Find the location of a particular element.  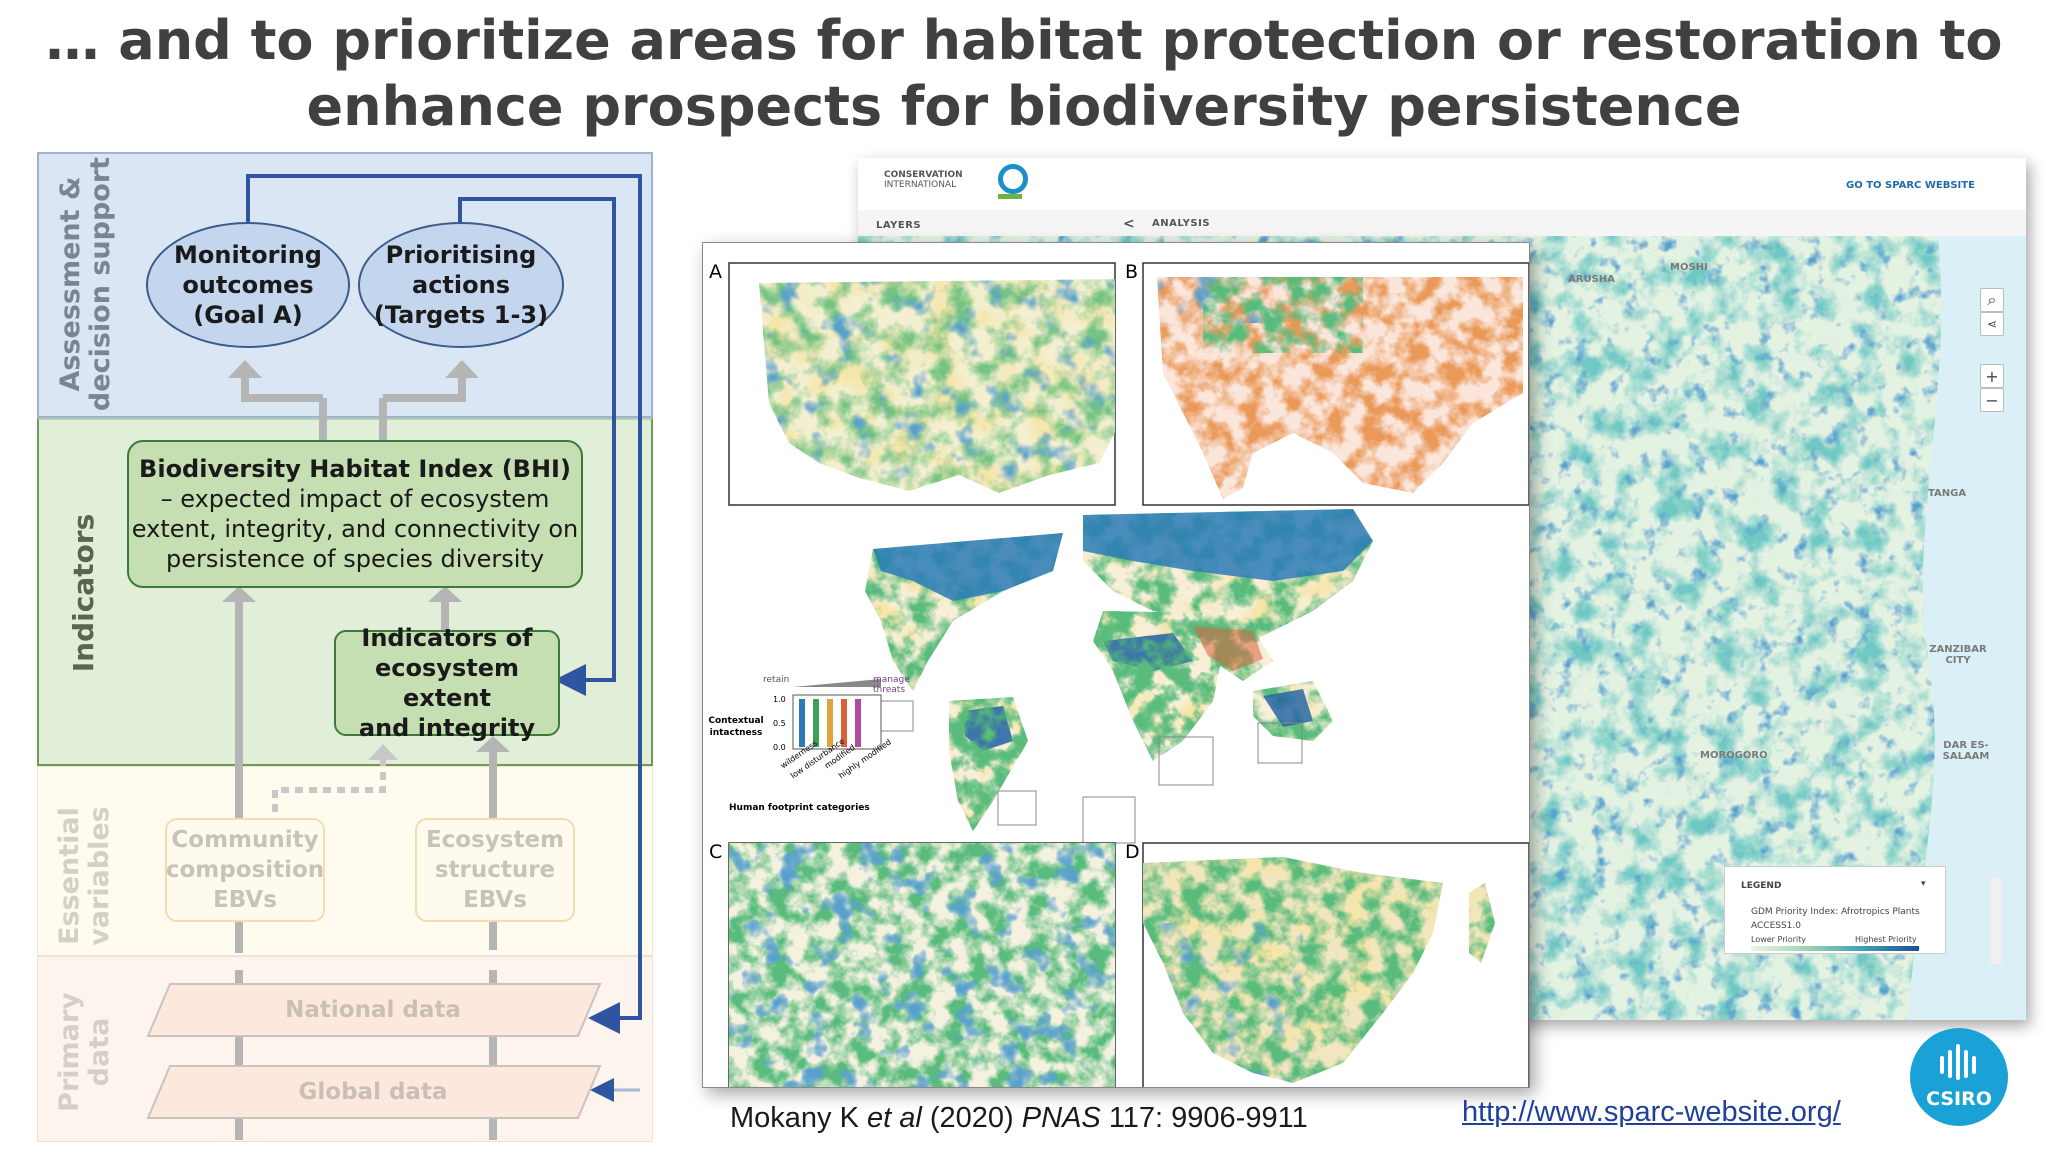

panel-a-map is located at coordinates (922, 384).